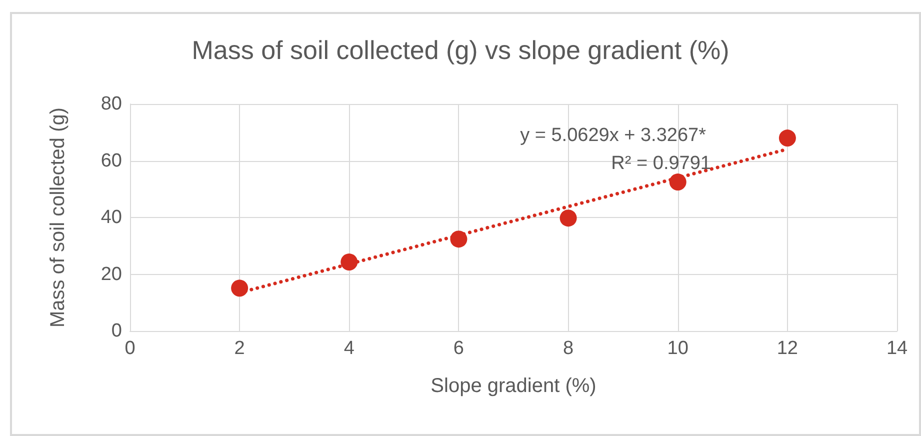 The image size is (921, 436). Describe the element at coordinates (239, 348) in the screenshot. I see `x-tick-label: 2` at that location.